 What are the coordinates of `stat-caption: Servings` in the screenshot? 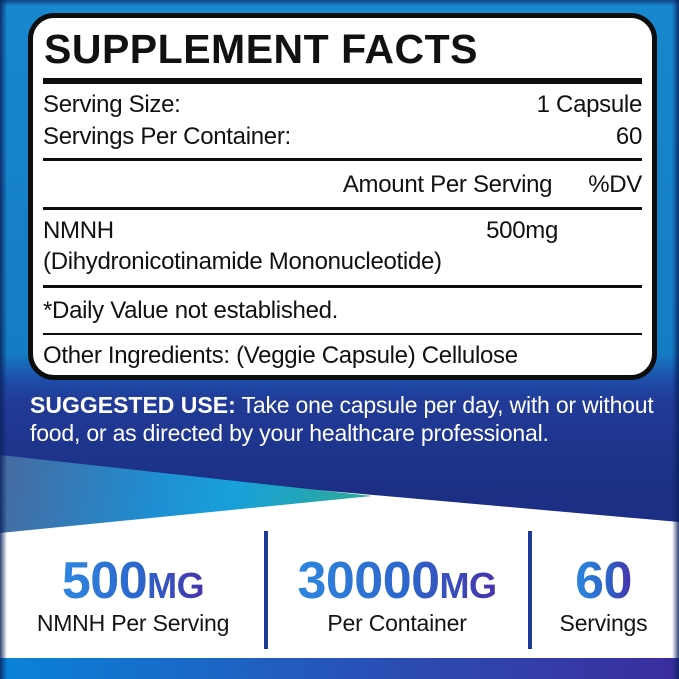 It's located at (603, 623).